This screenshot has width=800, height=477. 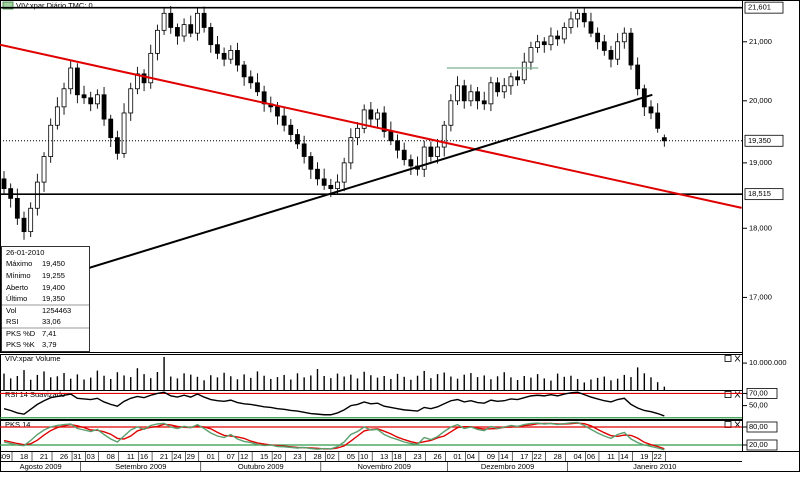 I want to click on info-label: Último, so click(x=16, y=298).